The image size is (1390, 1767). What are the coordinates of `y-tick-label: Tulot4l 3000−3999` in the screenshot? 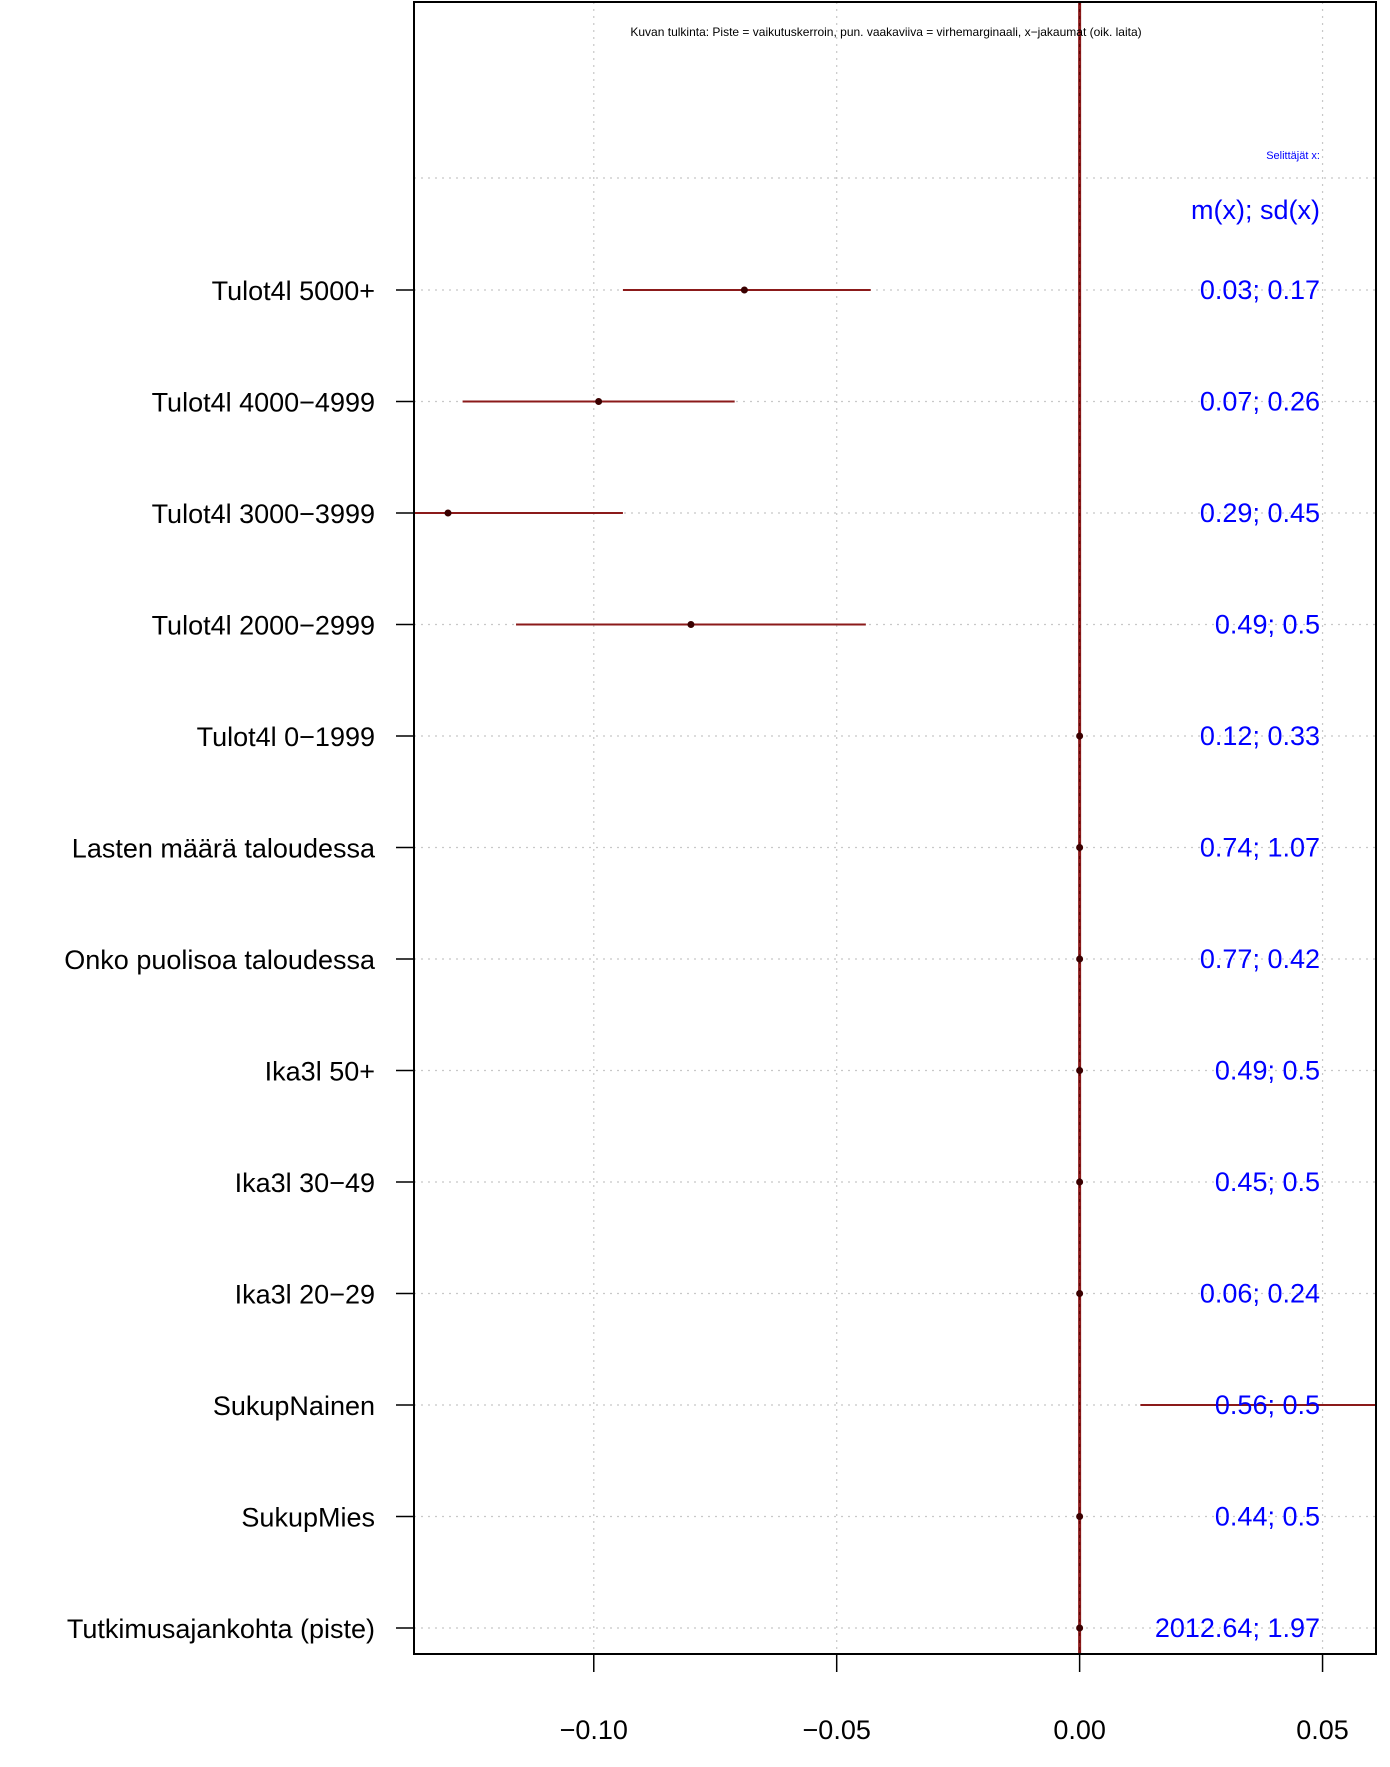 It's located at (263, 514).